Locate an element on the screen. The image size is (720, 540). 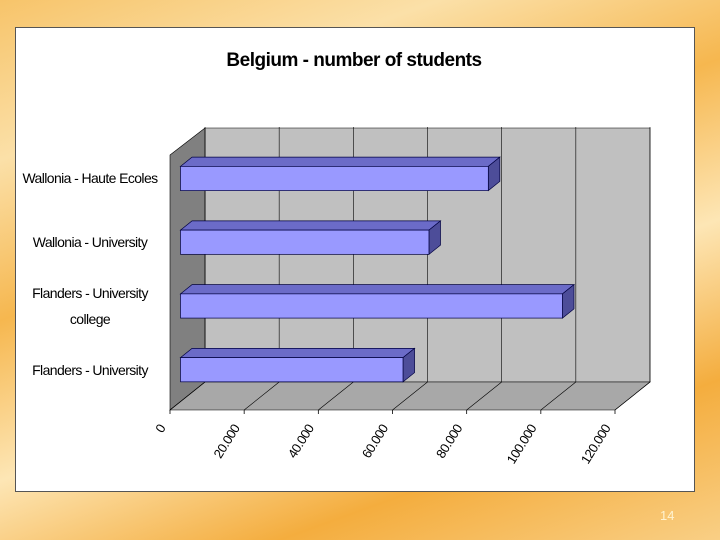
y-tick-label: Wallonia - University is located at coordinates (90, 242).